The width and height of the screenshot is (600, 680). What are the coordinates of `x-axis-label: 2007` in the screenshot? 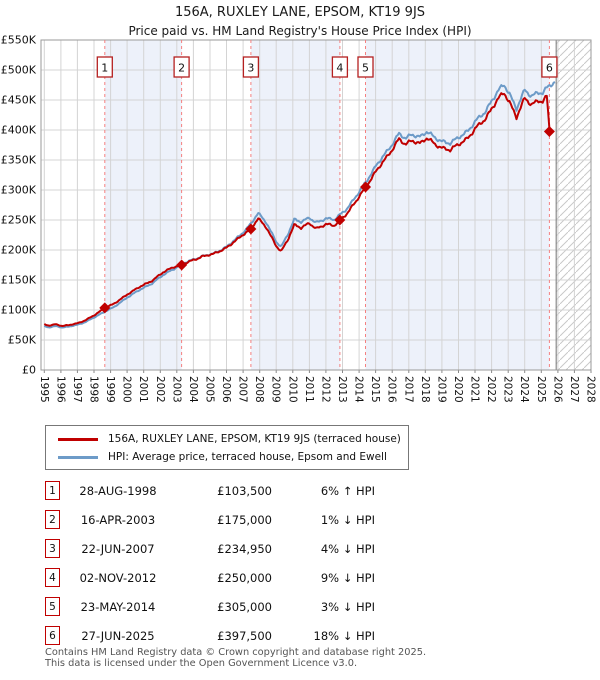 It's located at (243, 389).